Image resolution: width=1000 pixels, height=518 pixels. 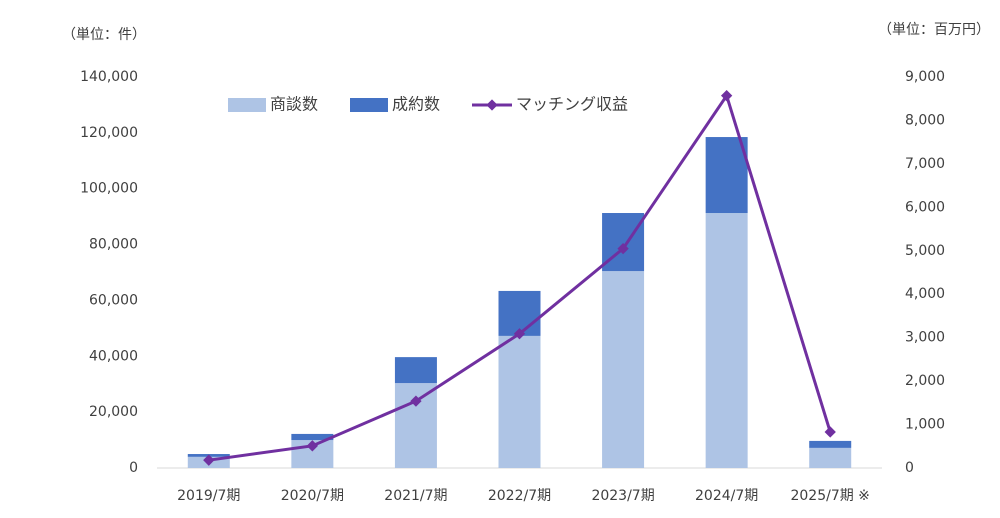 What do you see at coordinates (415, 496) in the screenshot?
I see `x-tick-label: 2021/7期` at bounding box center [415, 496].